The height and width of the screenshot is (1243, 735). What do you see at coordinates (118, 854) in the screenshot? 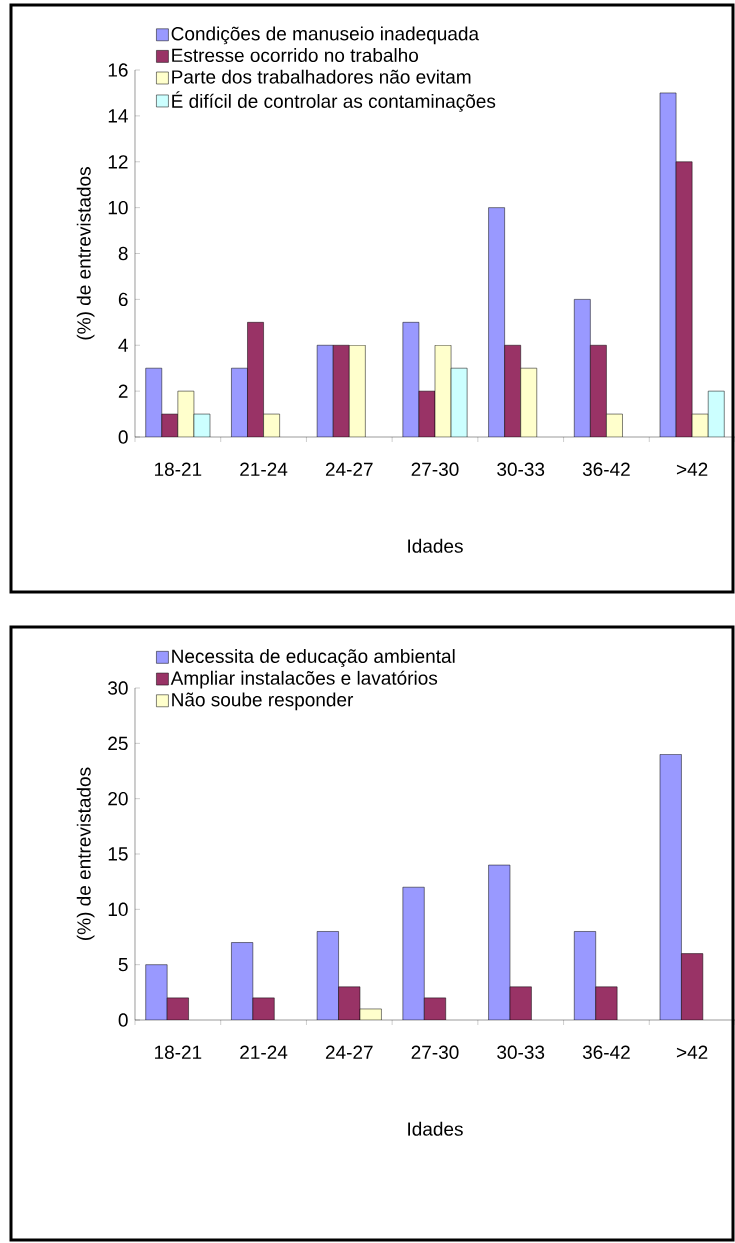
I see `y-tick-label: 15` at bounding box center [118, 854].